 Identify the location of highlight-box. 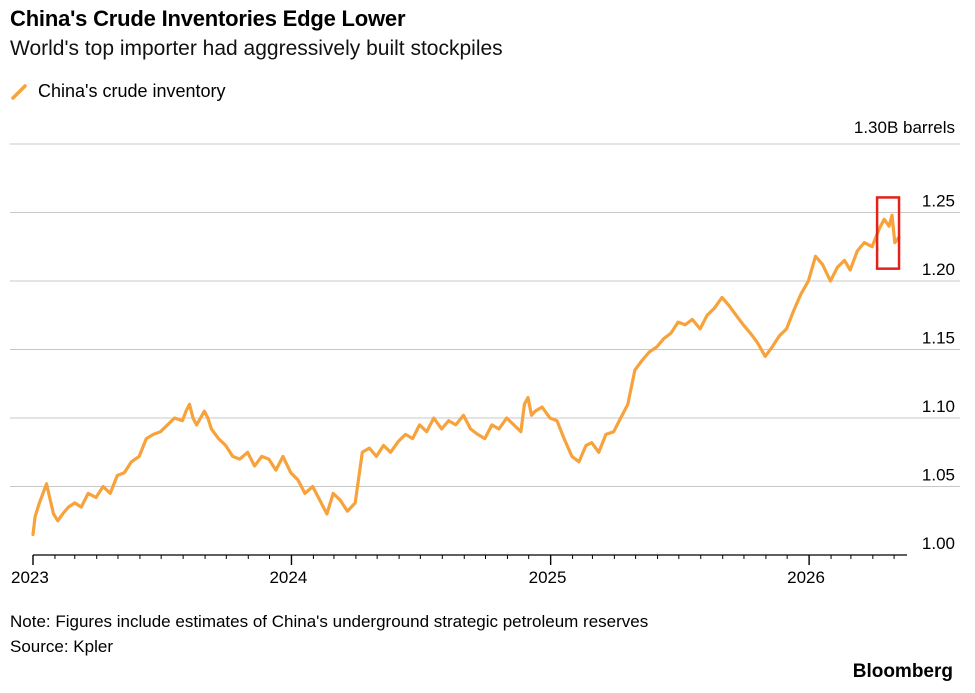
(888, 233).